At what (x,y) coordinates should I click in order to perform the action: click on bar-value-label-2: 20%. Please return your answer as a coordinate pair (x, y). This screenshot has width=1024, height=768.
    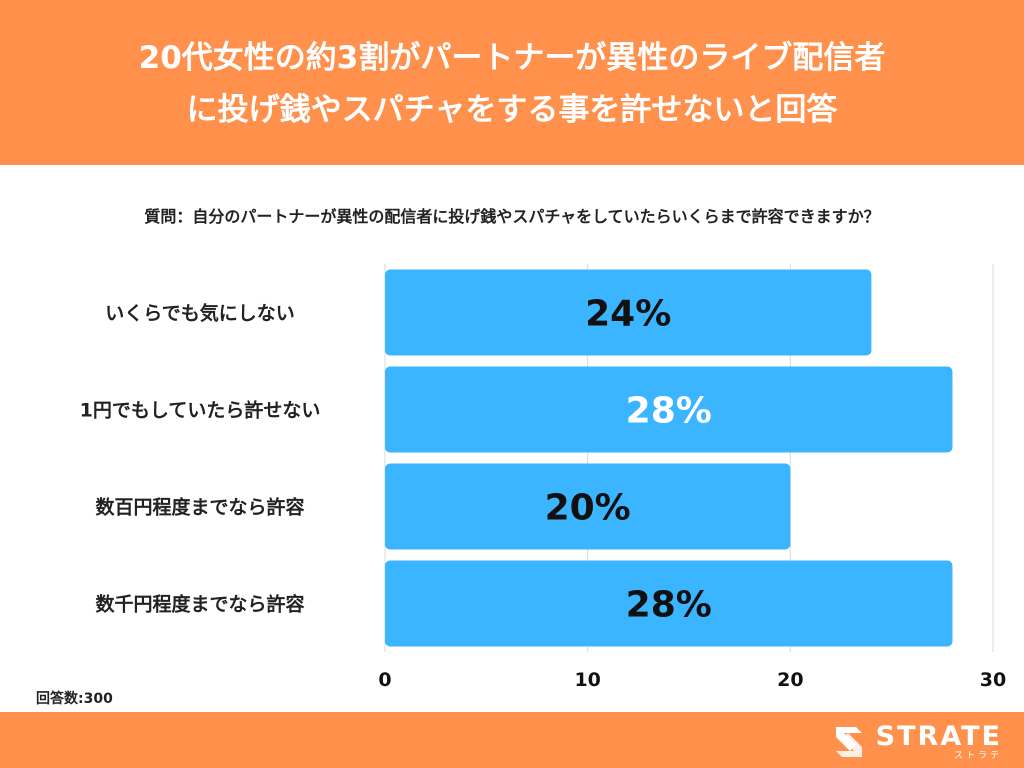
    Looking at the image, I should click on (588, 508).